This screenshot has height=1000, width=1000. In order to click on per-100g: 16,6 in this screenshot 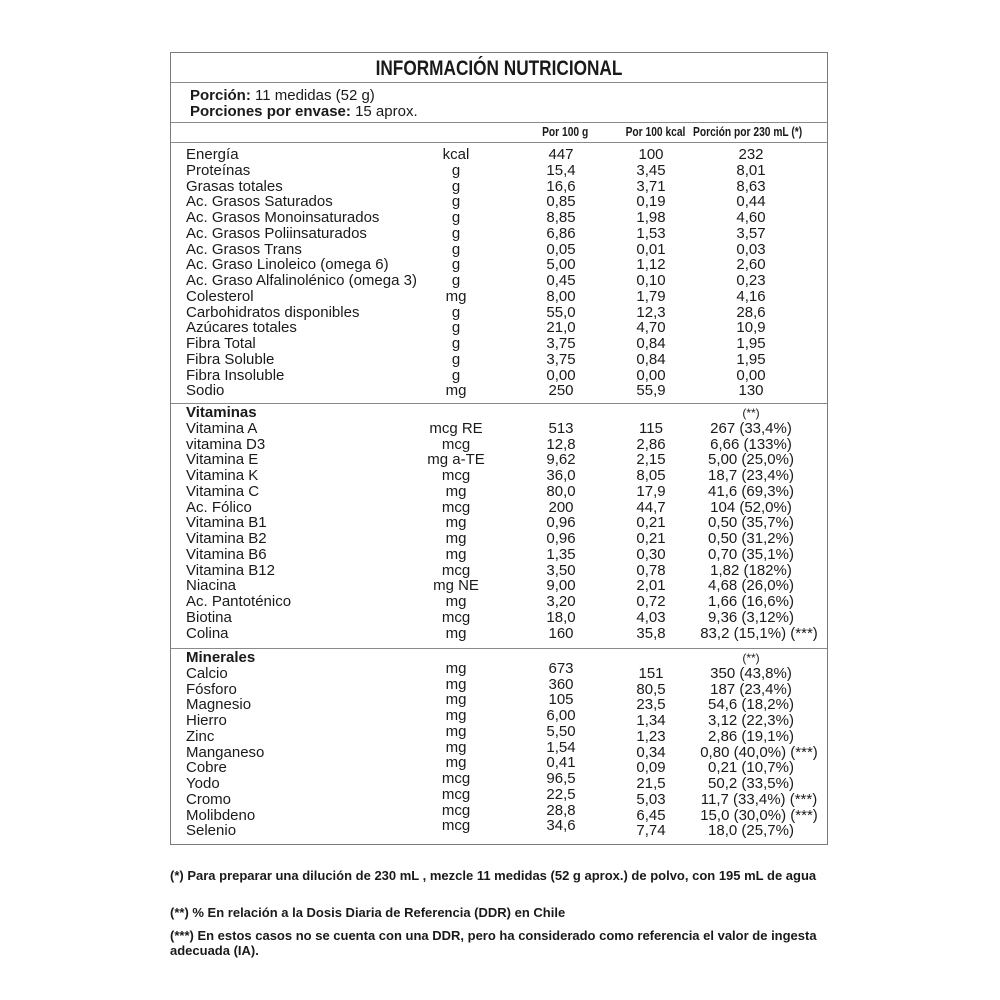, I will do `click(561, 186)`.